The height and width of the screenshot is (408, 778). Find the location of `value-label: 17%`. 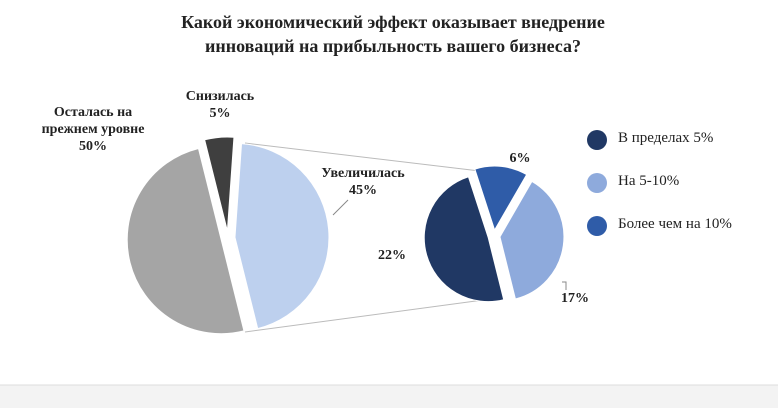

value-label: 17% is located at coordinates (575, 298).